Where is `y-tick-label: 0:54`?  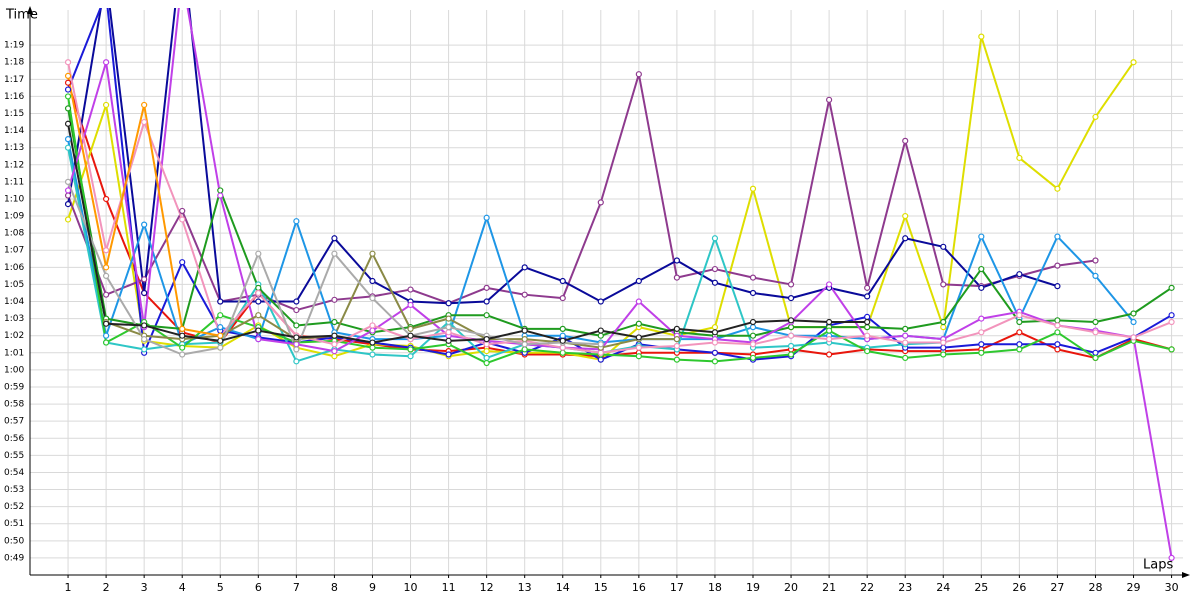 y-tick-label: 0:54 is located at coordinates (14, 473).